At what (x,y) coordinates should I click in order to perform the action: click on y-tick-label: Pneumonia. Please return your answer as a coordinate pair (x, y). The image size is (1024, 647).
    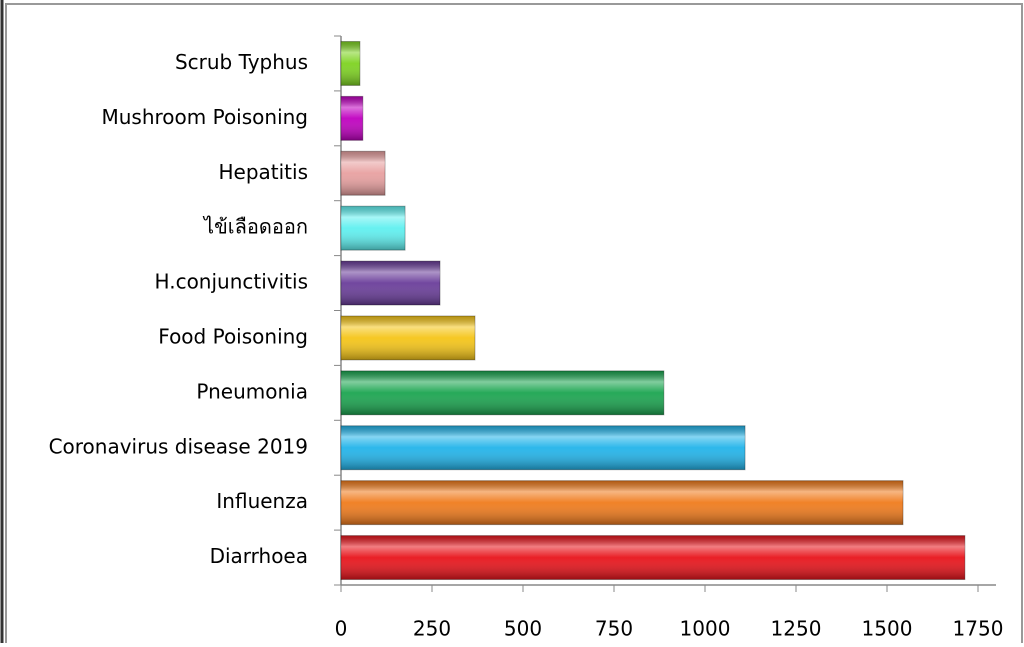
    Looking at the image, I should click on (252, 391).